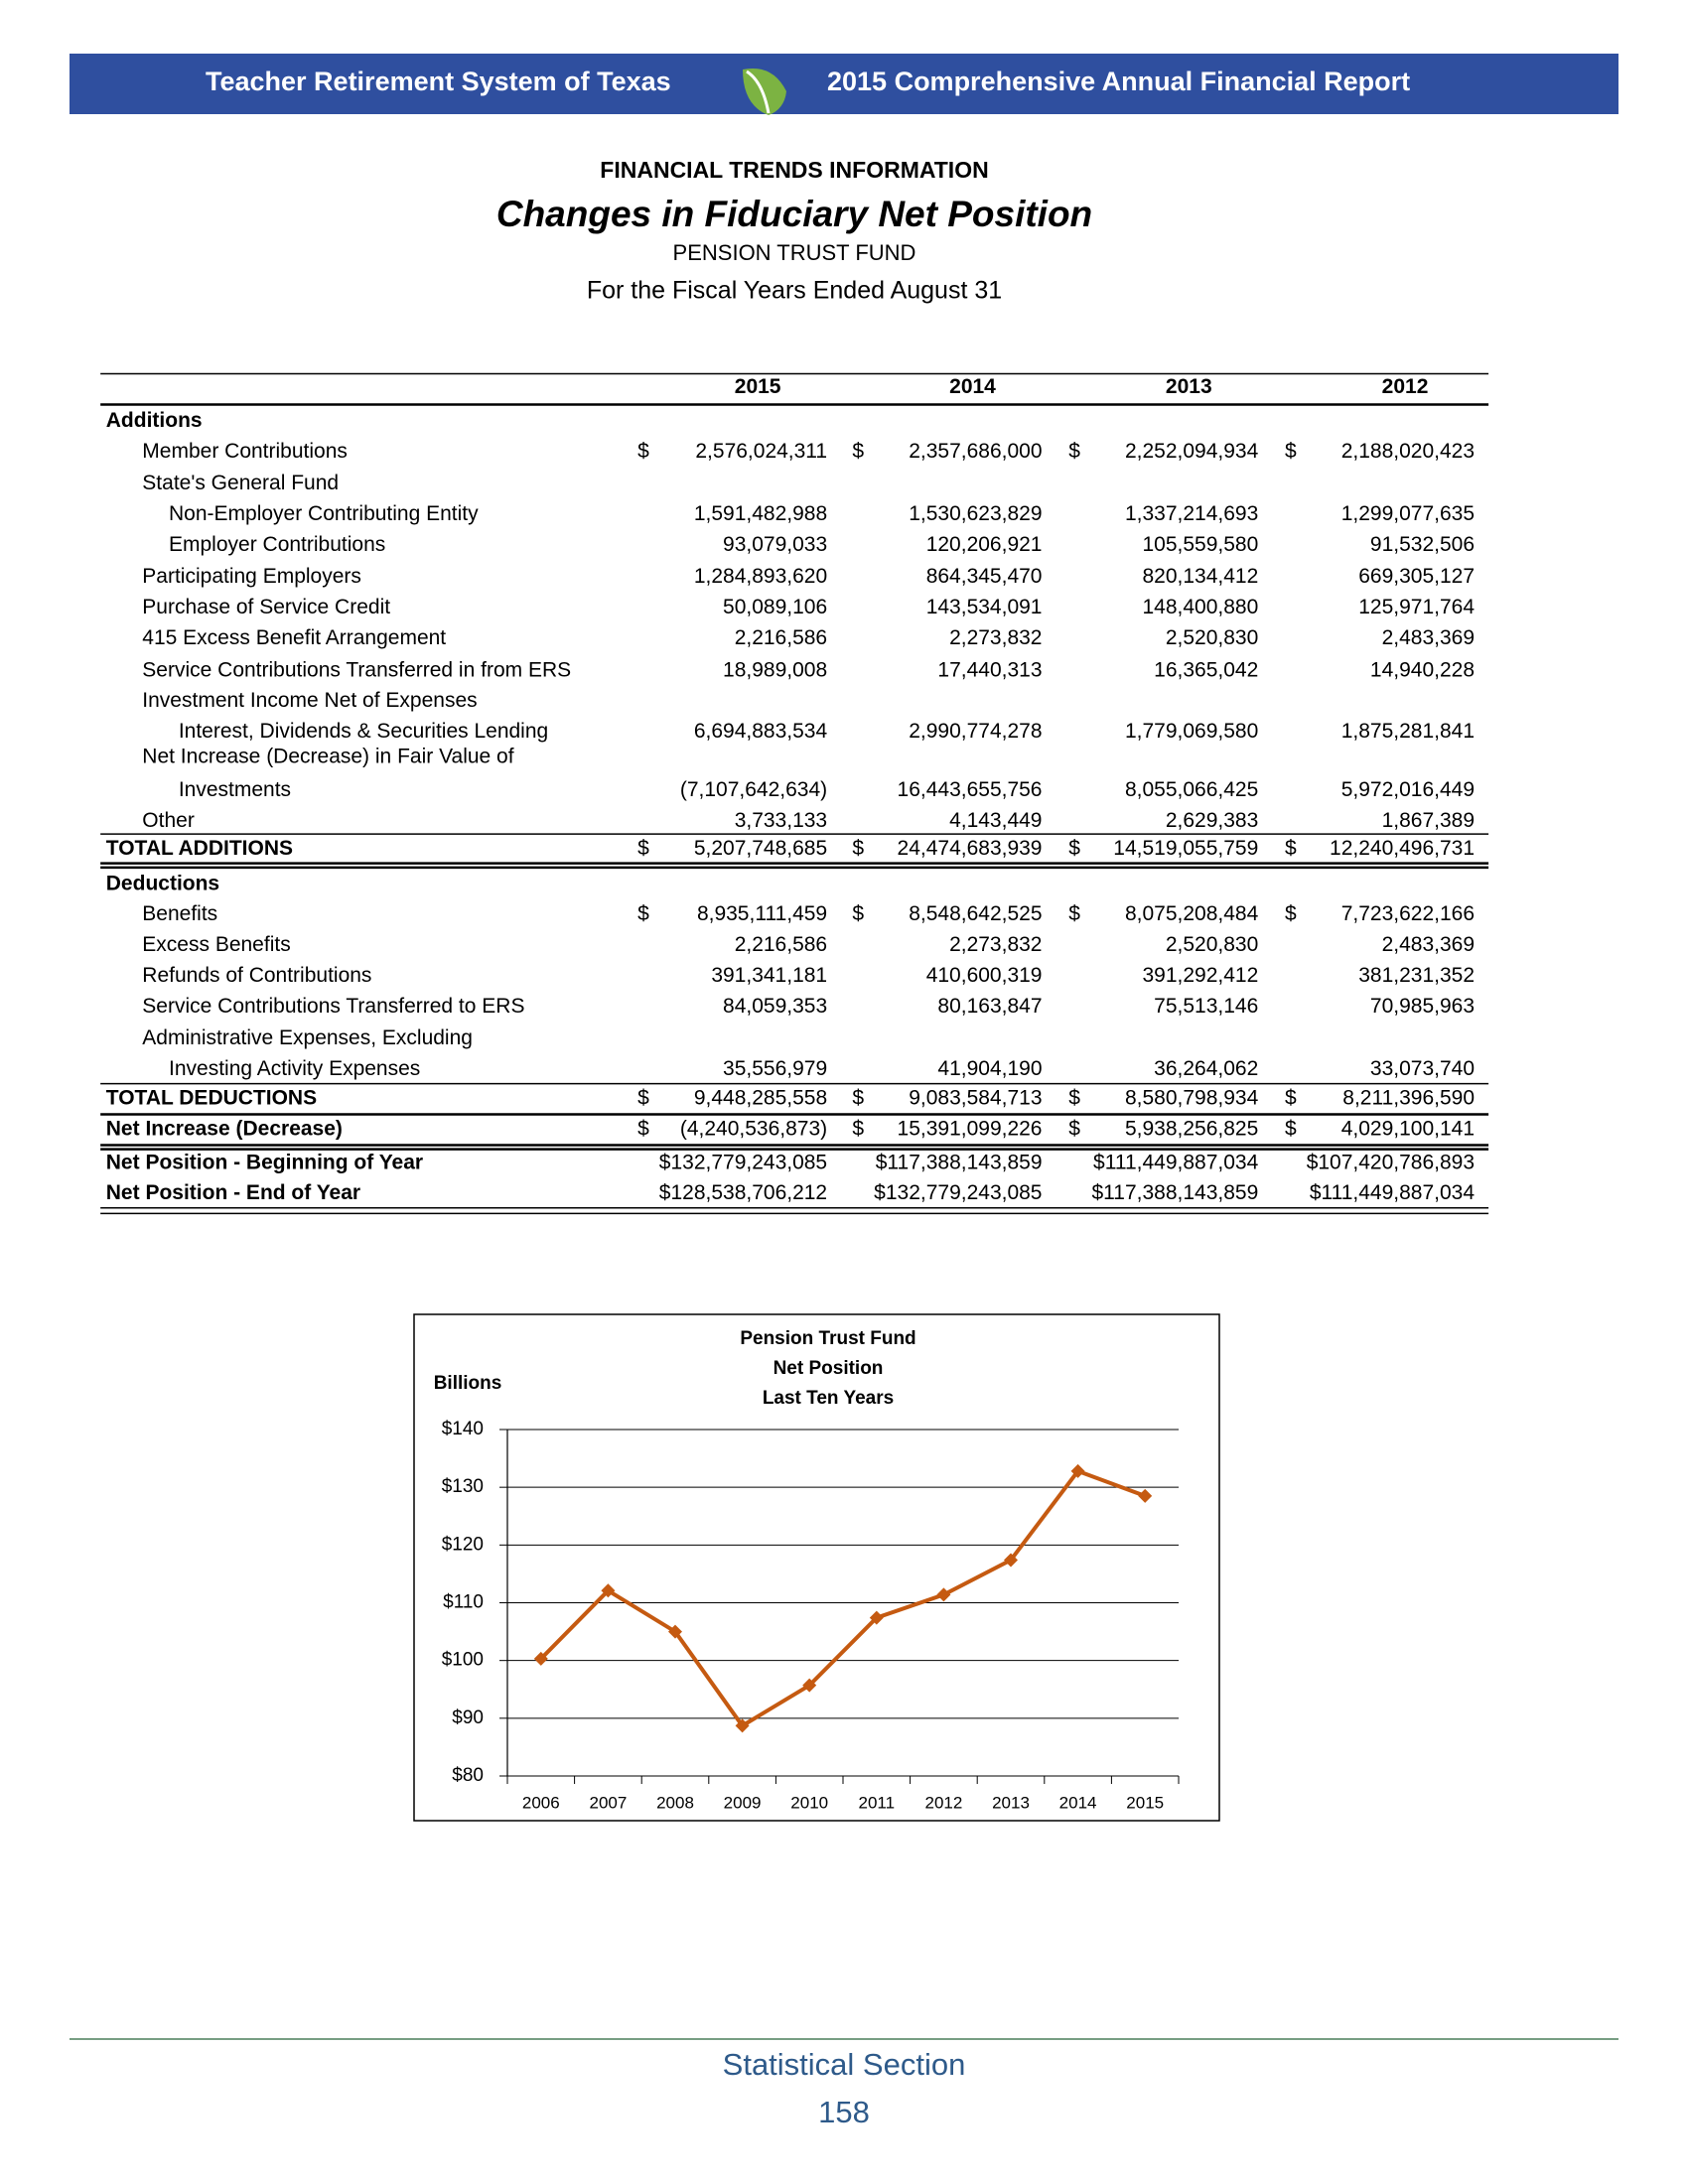 The image size is (1688, 2184). What do you see at coordinates (1422, 1068) in the screenshot?
I see `cell-value: 33,073,740` at bounding box center [1422, 1068].